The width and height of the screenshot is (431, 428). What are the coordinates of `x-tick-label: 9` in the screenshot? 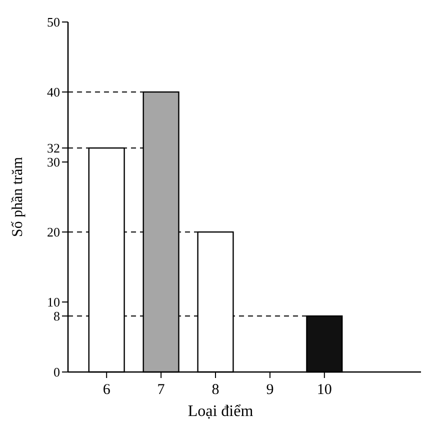 It's located at (270, 390).